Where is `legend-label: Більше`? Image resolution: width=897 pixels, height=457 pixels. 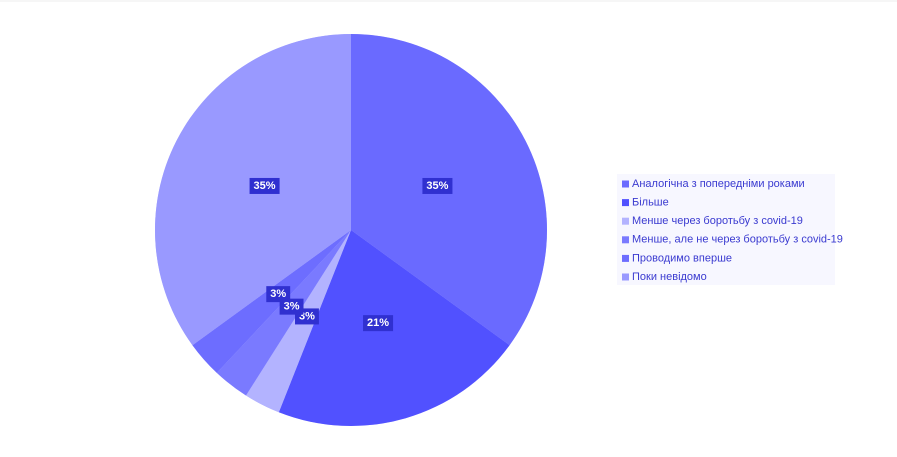
legend-label: Більше is located at coordinates (650, 203).